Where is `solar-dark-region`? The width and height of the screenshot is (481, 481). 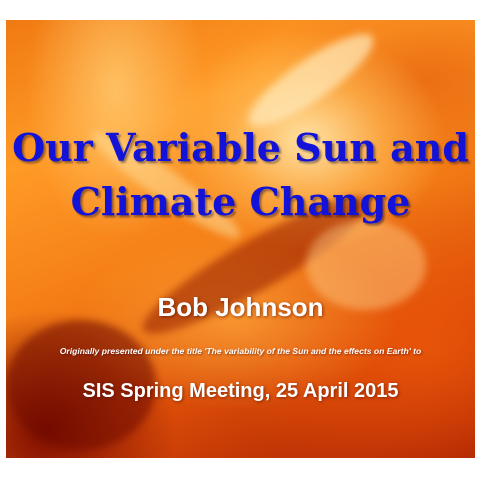
solar-dark-region is located at coordinates (81, 385).